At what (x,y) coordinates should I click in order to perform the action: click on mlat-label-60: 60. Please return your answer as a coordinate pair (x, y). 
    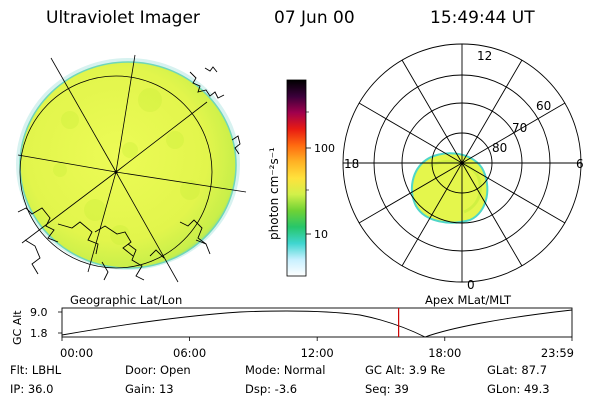
    Looking at the image, I should click on (543, 106).